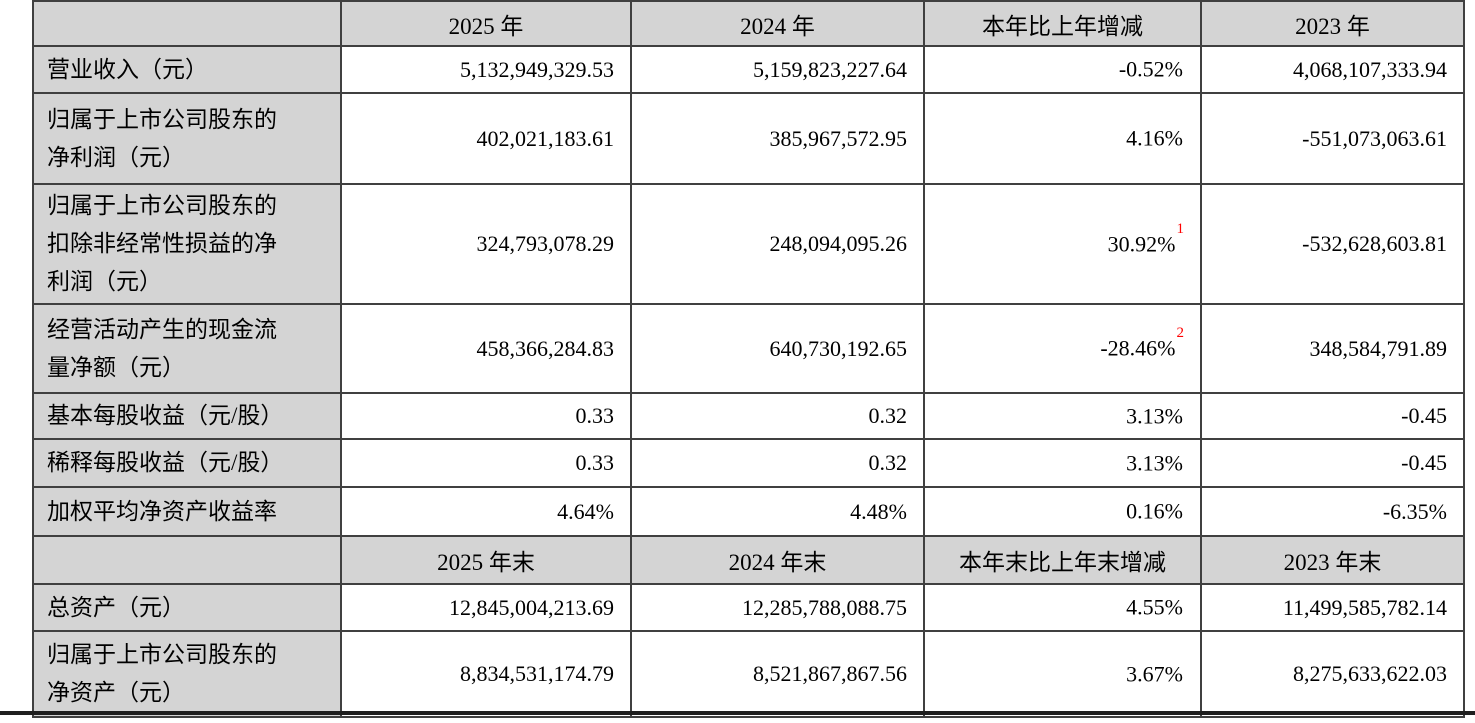  I want to click on change-value: 0.16%, so click(1154, 511).